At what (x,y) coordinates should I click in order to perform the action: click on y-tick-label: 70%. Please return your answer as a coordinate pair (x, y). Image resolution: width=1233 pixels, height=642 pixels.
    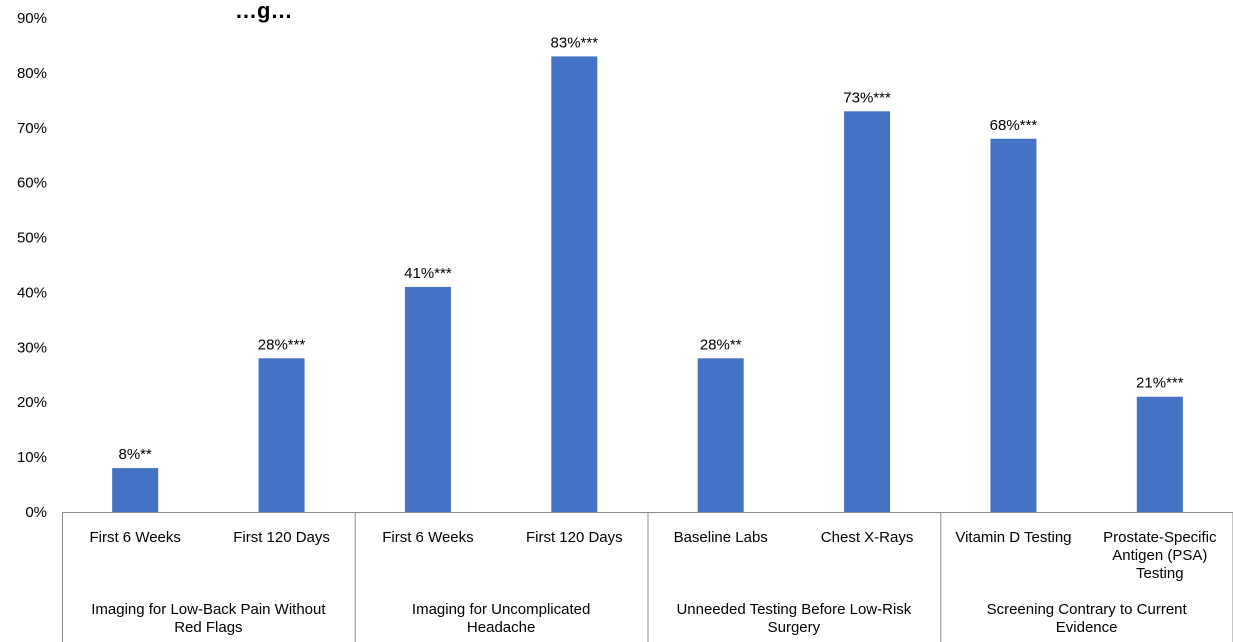
    Looking at the image, I should click on (32, 128).